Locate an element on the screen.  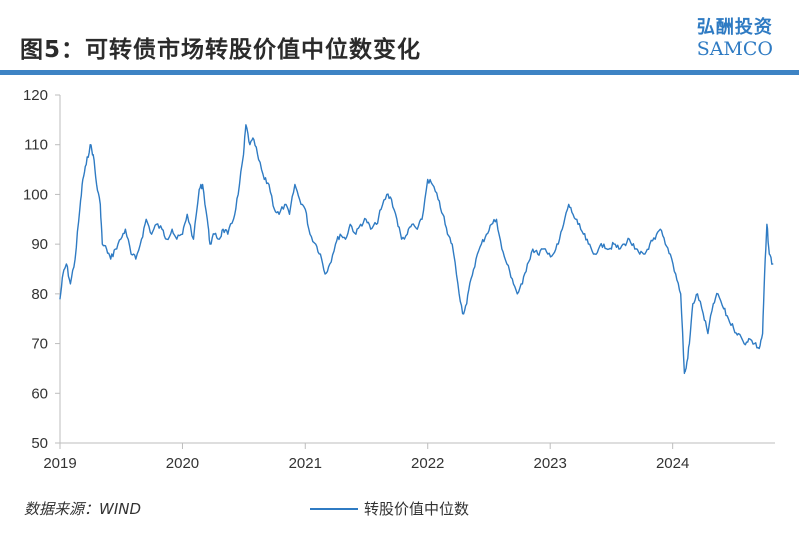
brand-logo: 弘酬投资 SAMCO is located at coordinates (734, 39).